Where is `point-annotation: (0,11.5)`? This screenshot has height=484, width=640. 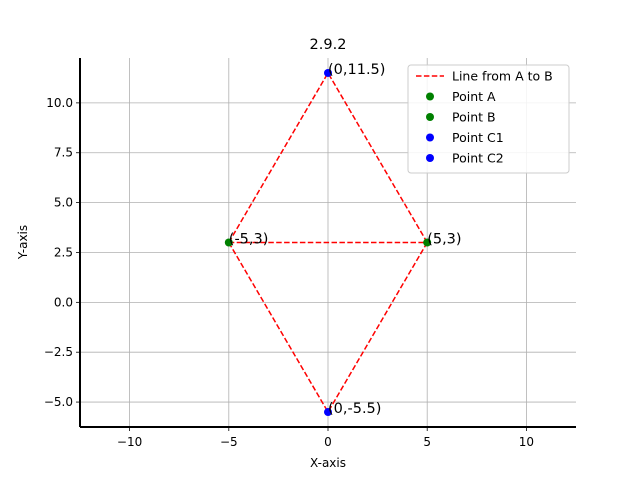
point-annotation: (0,11.5) is located at coordinates (356, 70).